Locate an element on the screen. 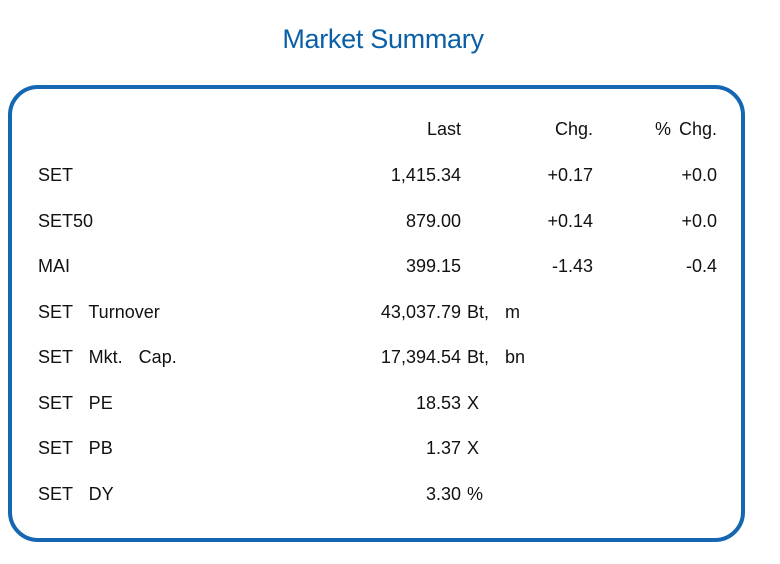 The height and width of the screenshot is (564, 780). row-last: 3.30 is located at coordinates (443, 494).